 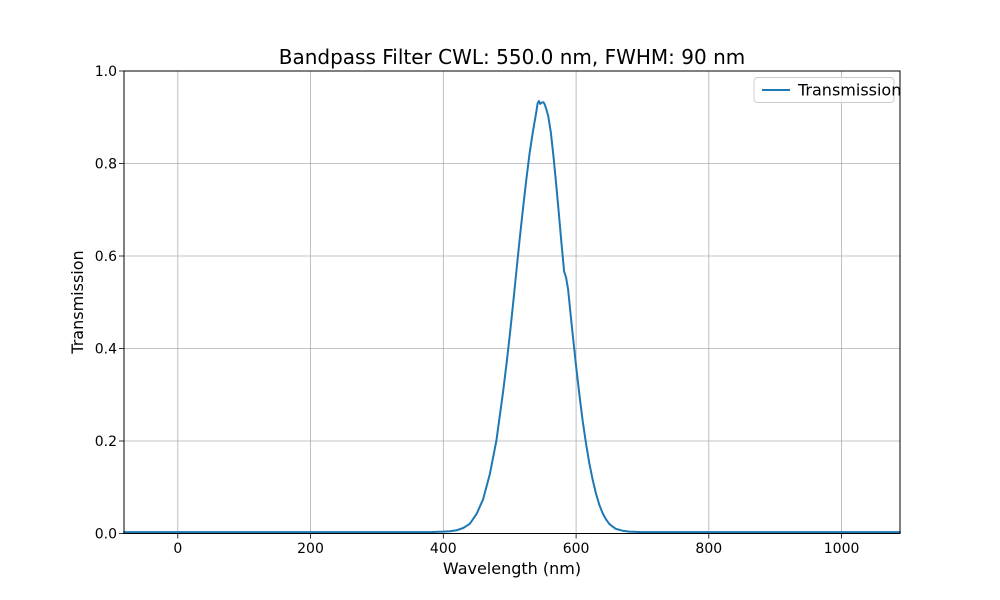 What do you see at coordinates (512, 568) in the screenshot?
I see `x-axis-label: Wavelength (nm)` at bounding box center [512, 568].